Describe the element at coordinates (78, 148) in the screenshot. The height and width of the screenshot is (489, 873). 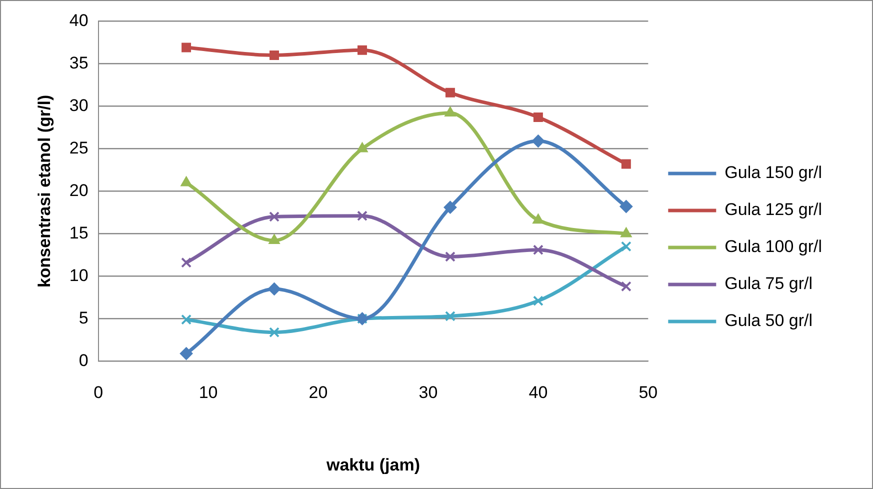
I see `y-tick-label: 25` at that location.